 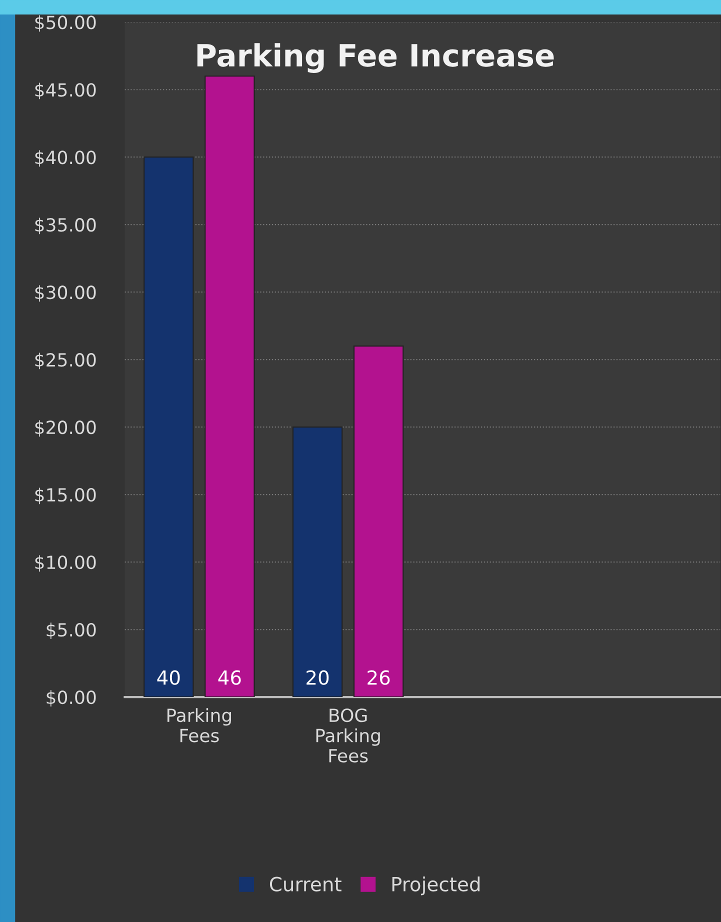 What do you see at coordinates (65, 91) in the screenshot?
I see `y-tick-label: $45.00` at bounding box center [65, 91].